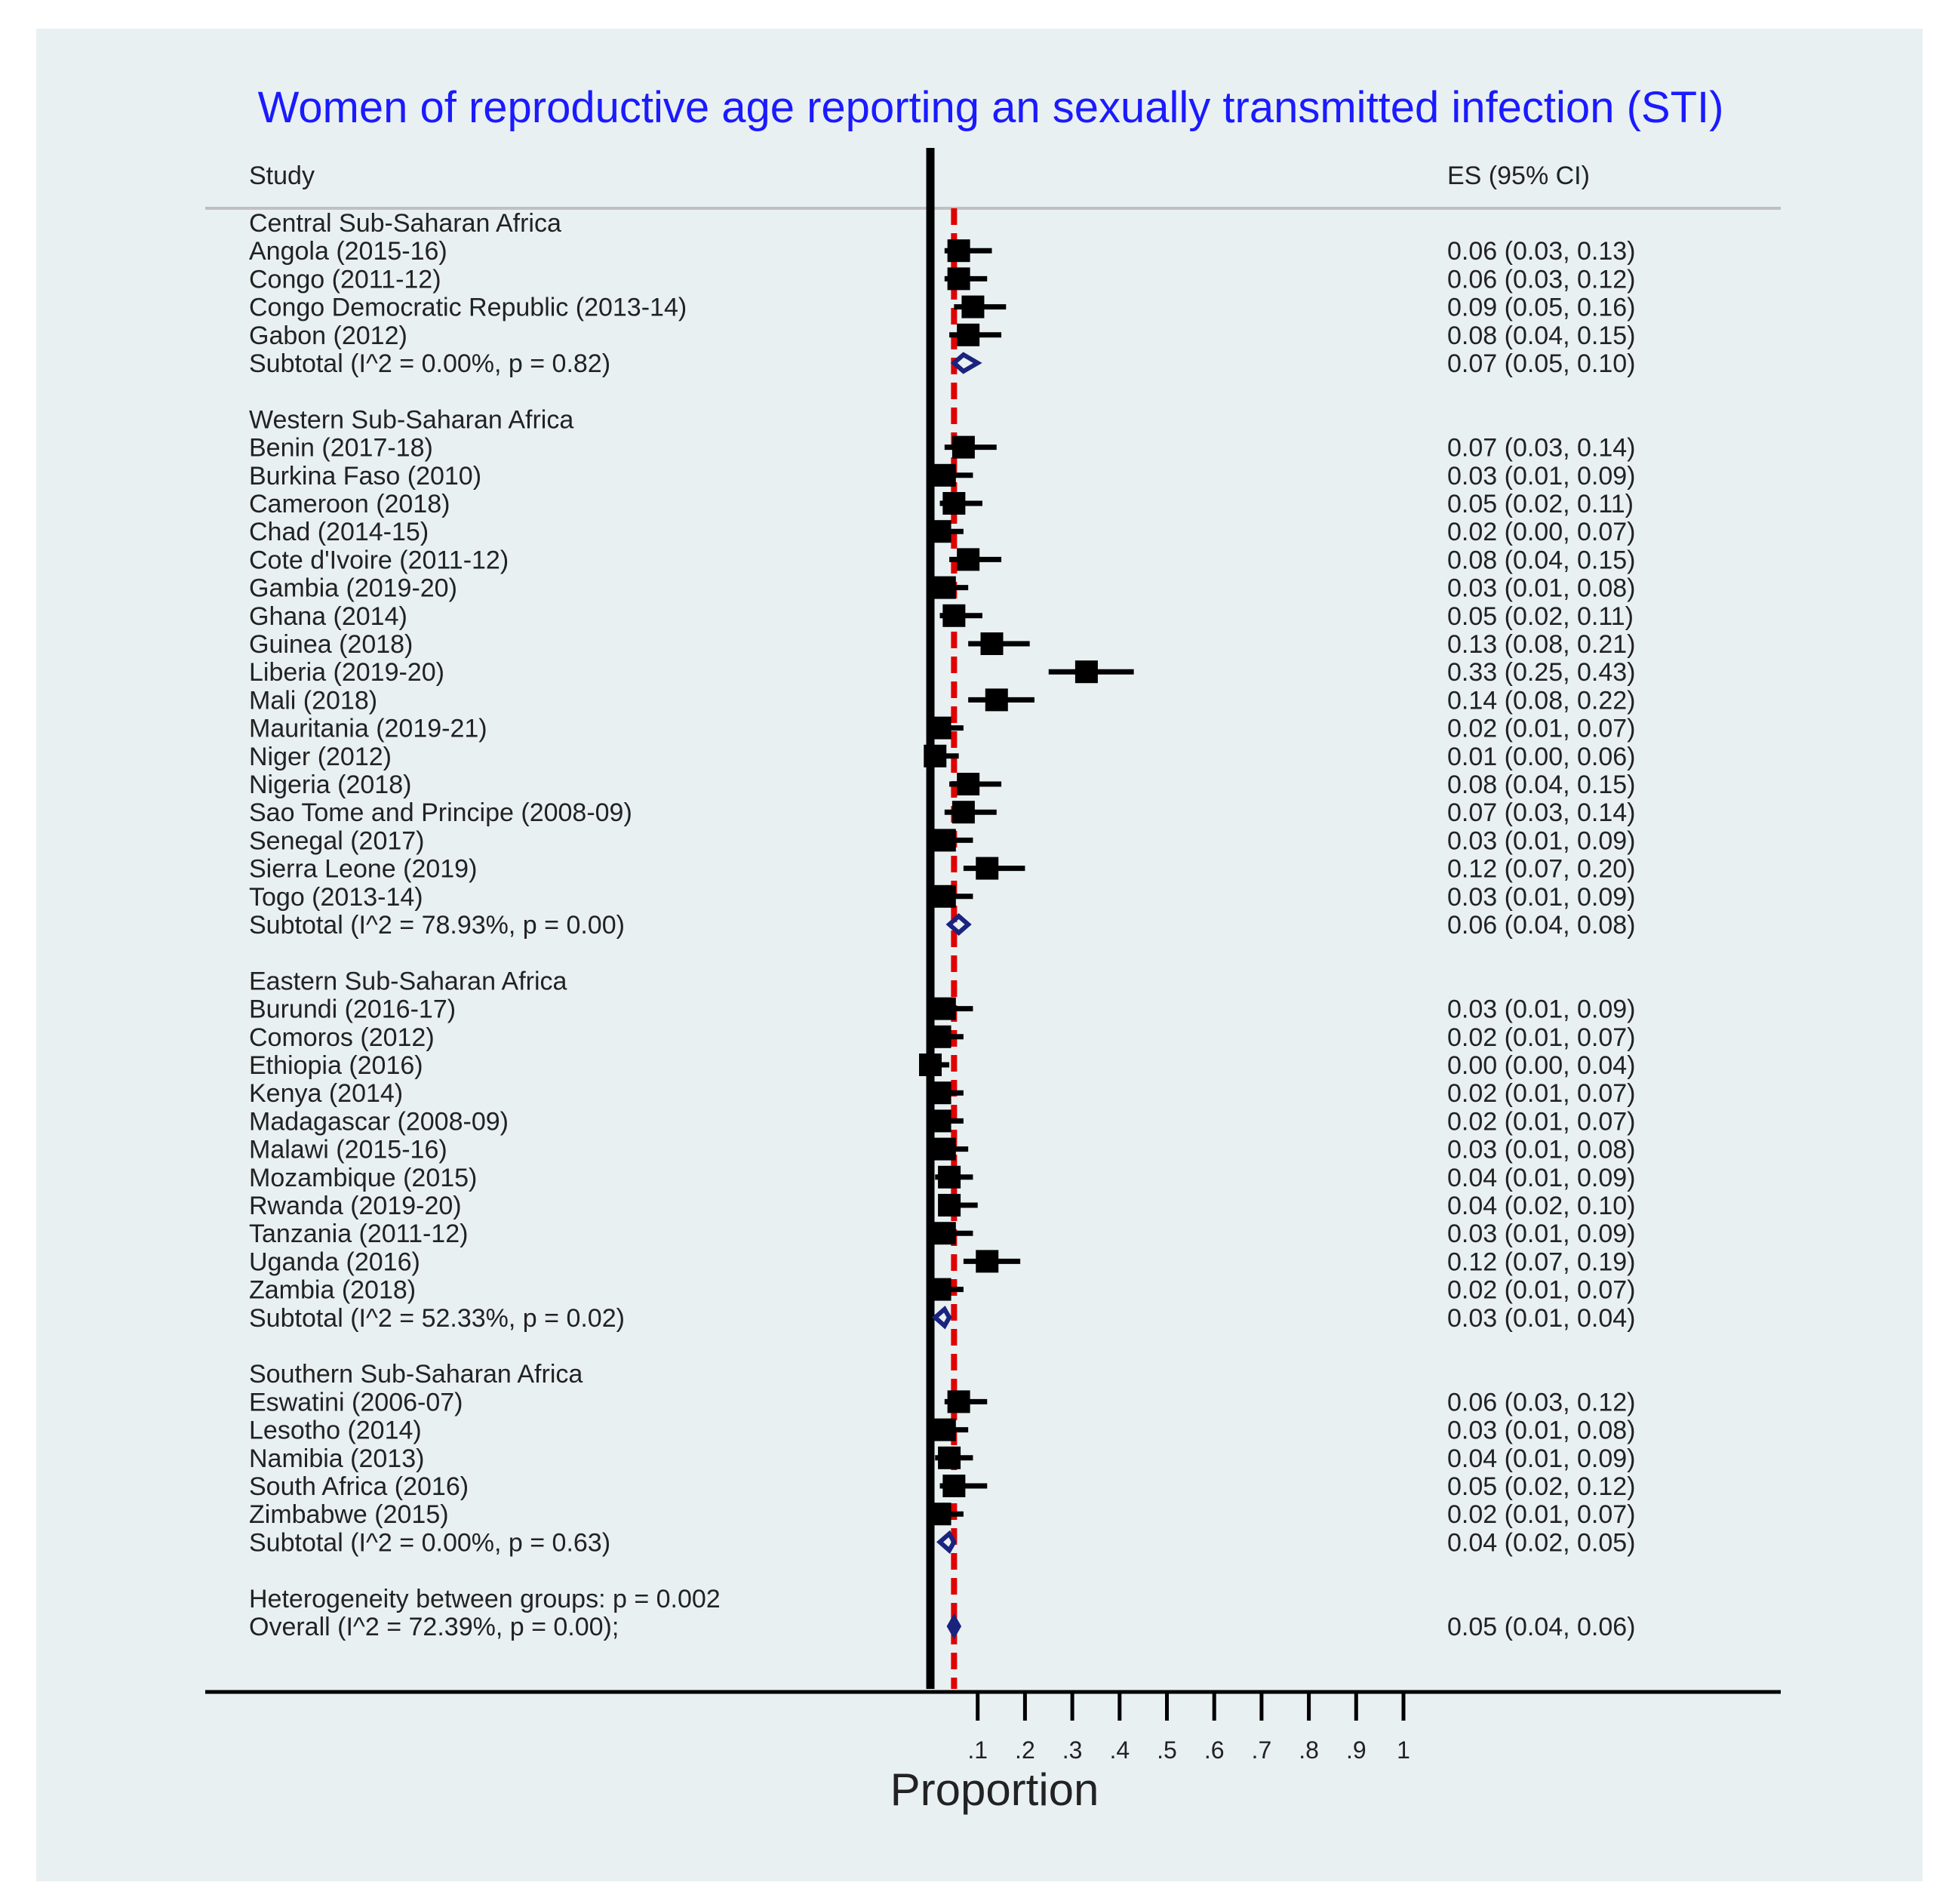 The image size is (1946, 1904). What do you see at coordinates (994, 1789) in the screenshot?
I see `x-axis-label: Proportion` at bounding box center [994, 1789].